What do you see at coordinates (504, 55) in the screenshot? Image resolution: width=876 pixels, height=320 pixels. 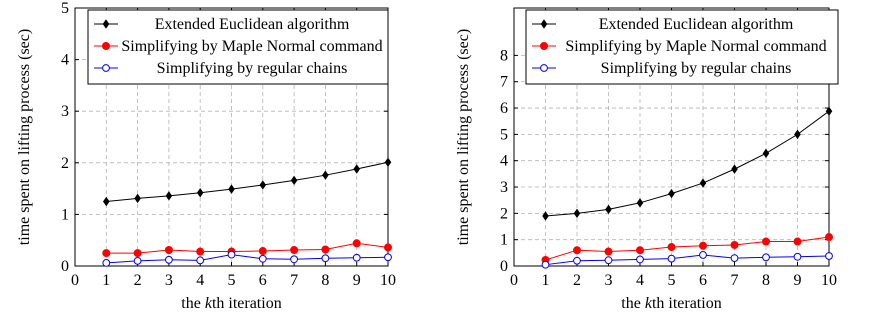 I see `y-tick-label: 8` at bounding box center [504, 55].